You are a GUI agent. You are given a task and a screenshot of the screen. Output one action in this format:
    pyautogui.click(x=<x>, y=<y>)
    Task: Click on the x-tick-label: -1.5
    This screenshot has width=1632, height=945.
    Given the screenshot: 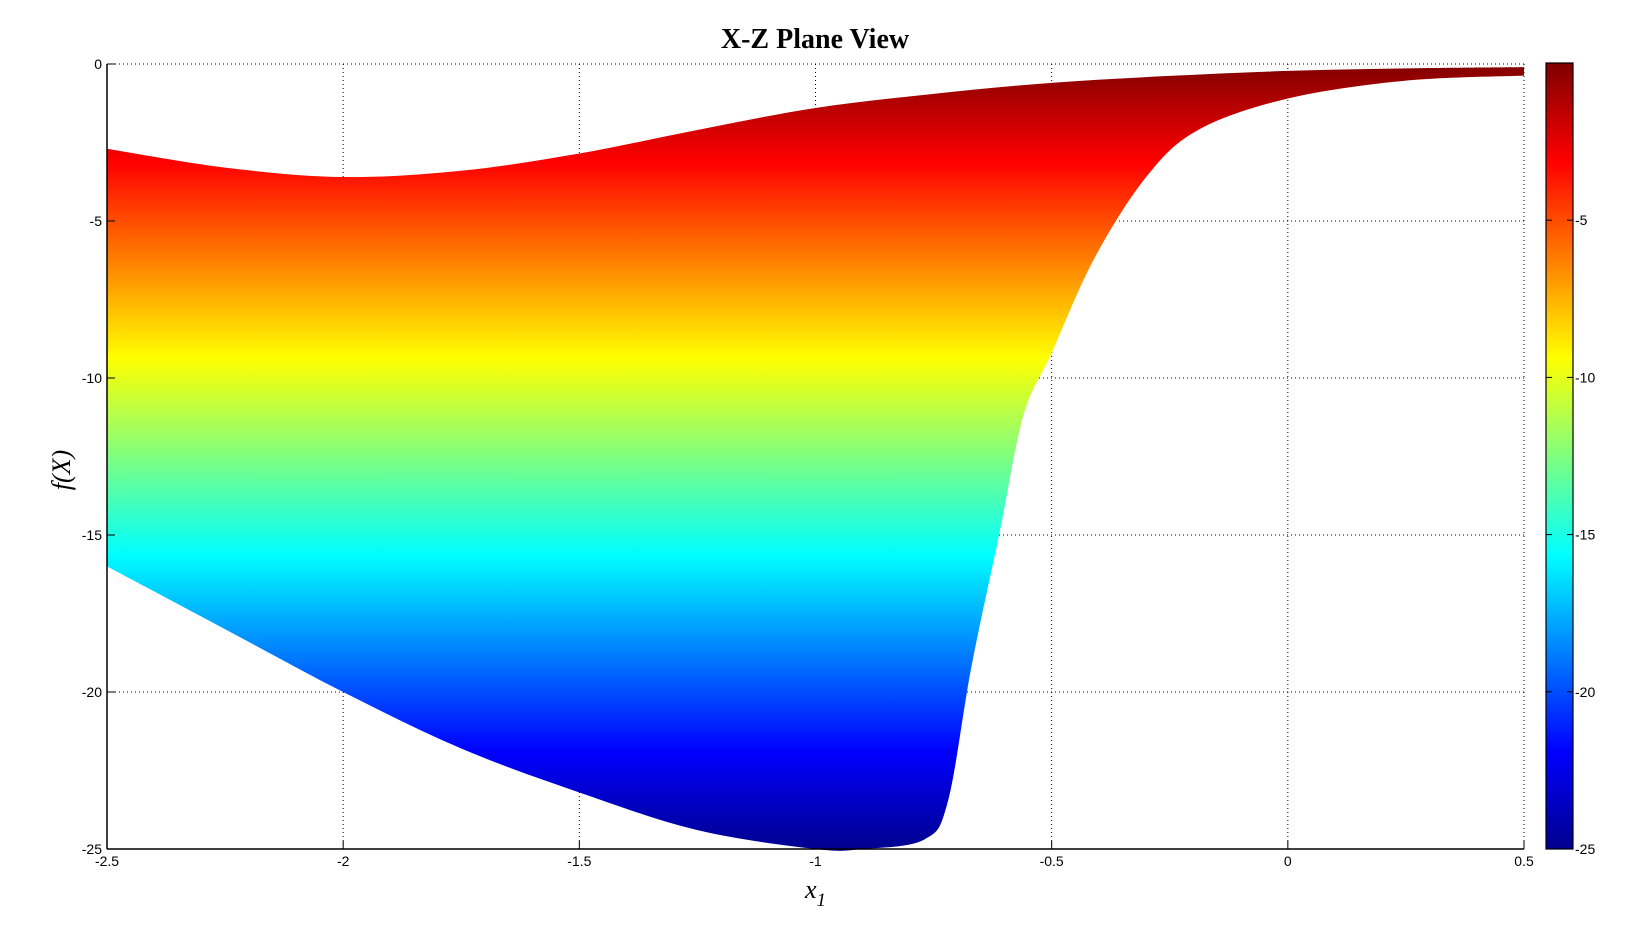 What is the action you would take?
    pyautogui.click(x=579, y=861)
    